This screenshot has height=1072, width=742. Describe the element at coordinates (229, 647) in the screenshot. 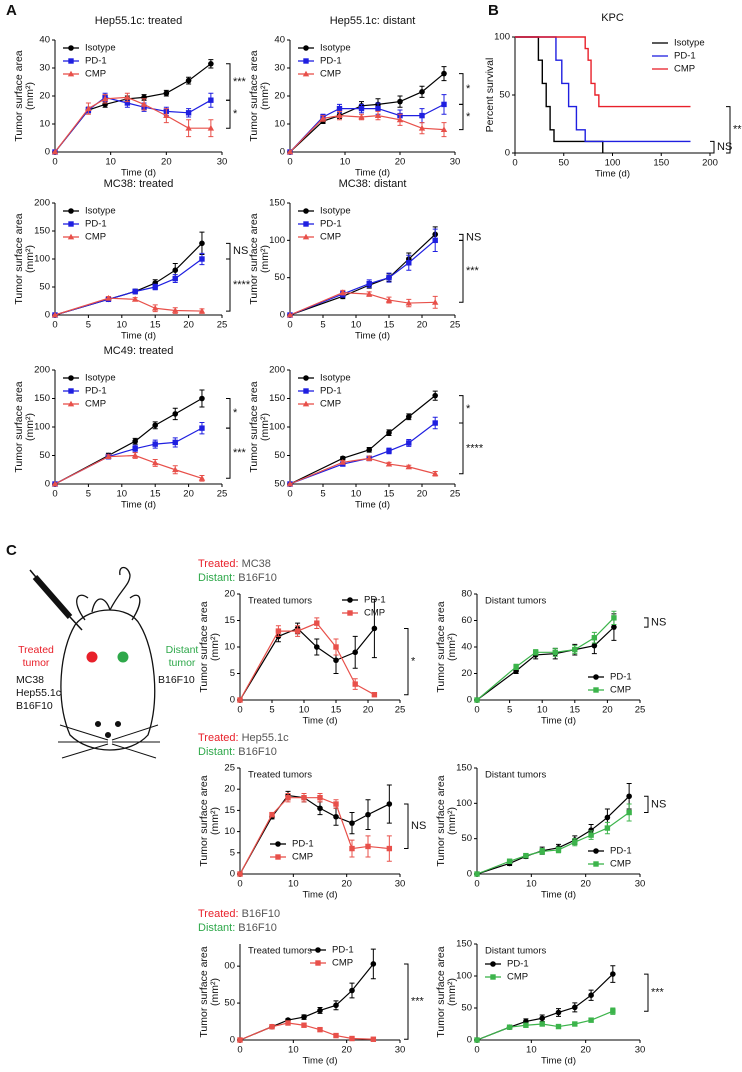

I see `y-tick-label: 10` at that location.